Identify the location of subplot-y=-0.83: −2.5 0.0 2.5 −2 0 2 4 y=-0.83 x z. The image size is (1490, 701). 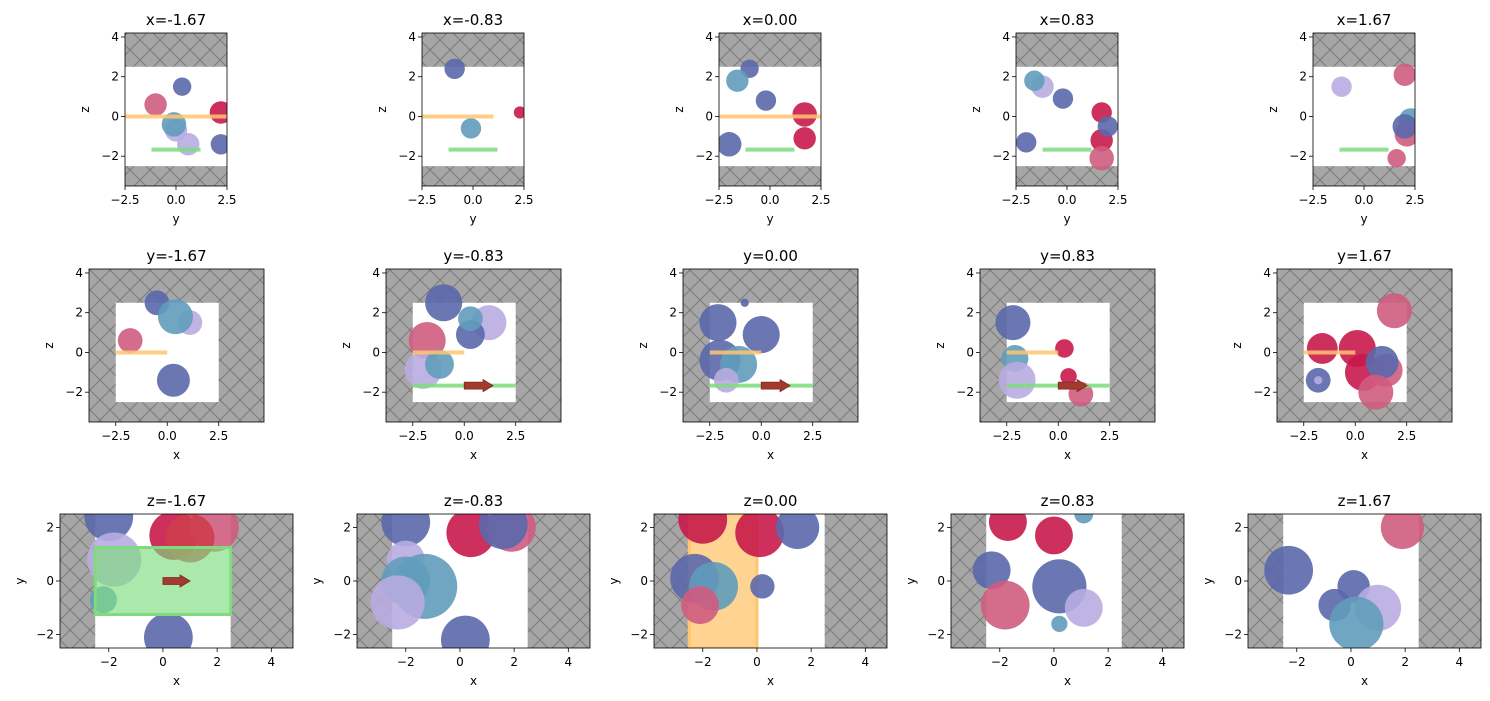
(450, 354).